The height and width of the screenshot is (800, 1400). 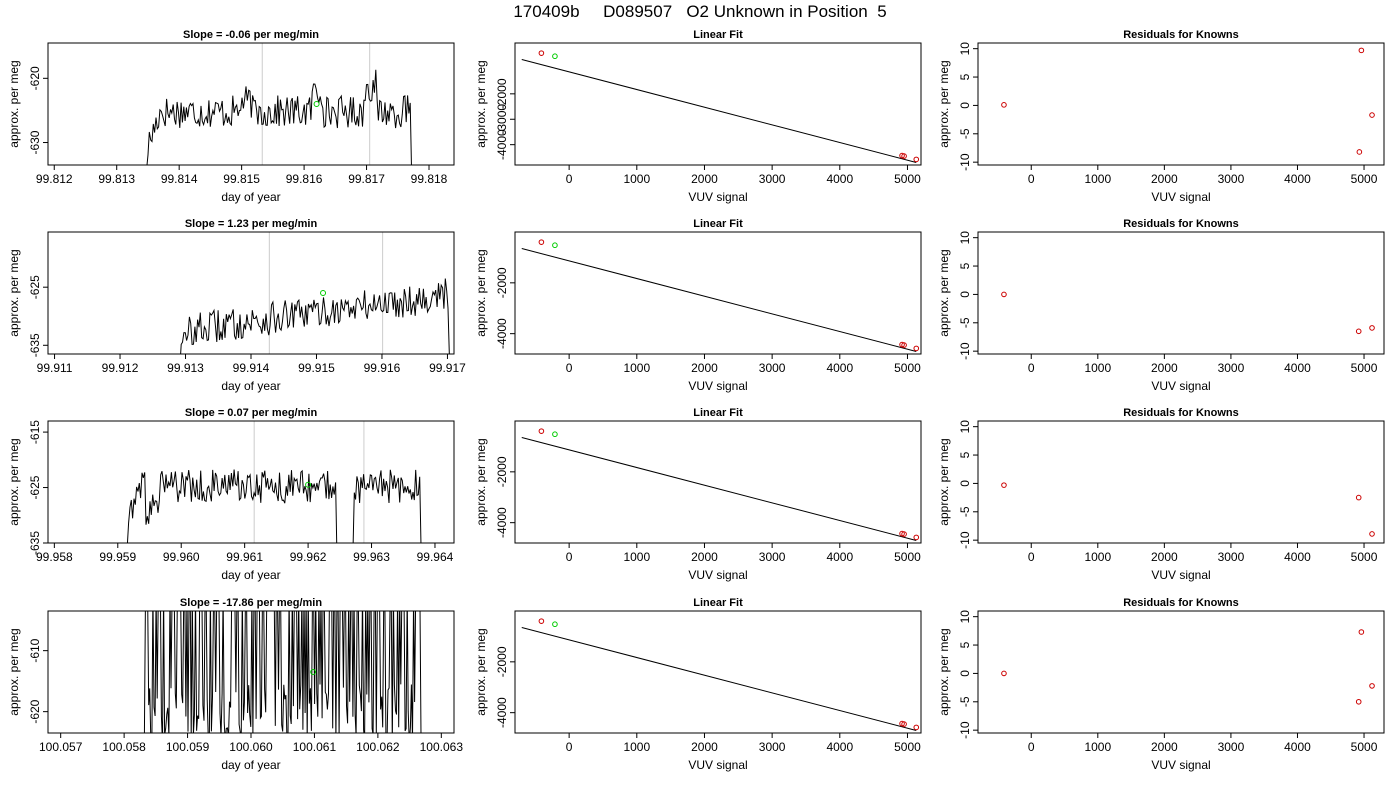 What do you see at coordinates (179, 179) in the screenshot?
I see `x-tick-label: 99.814` at bounding box center [179, 179].